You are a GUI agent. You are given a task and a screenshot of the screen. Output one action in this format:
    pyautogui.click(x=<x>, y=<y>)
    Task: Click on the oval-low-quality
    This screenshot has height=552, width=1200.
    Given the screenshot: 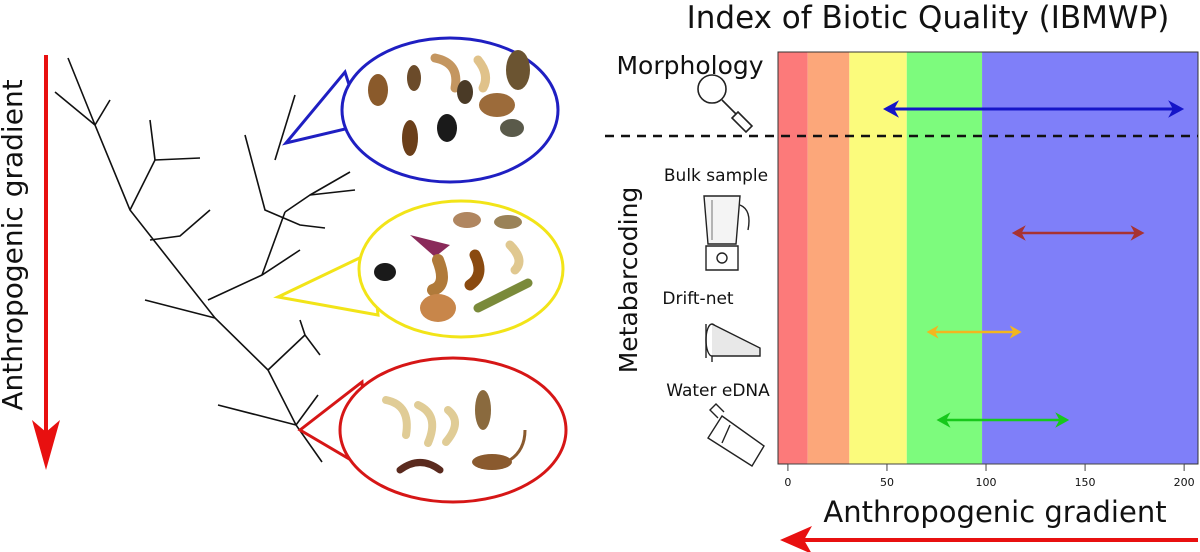 What is the action you would take?
    pyautogui.click(x=432, y=430)
    